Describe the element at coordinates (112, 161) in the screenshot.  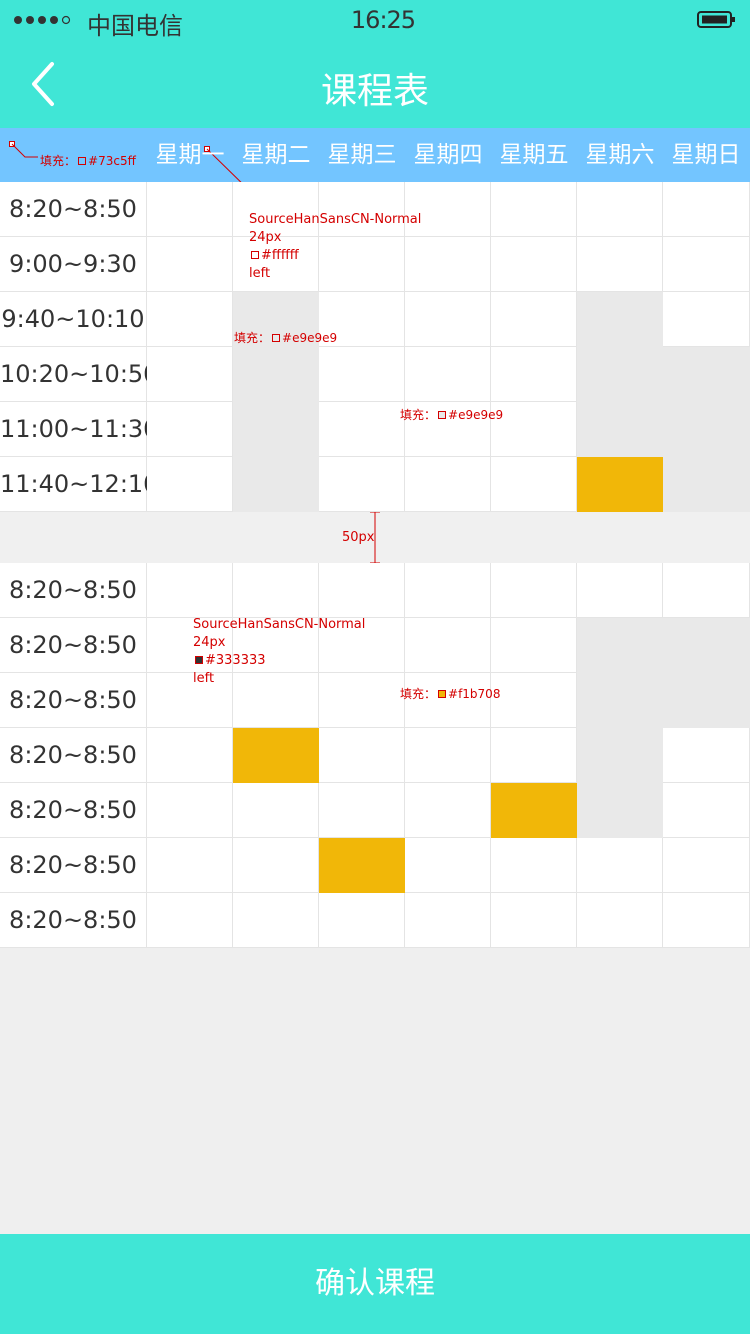
I see `annotation-text: #73c5ff` at that location.